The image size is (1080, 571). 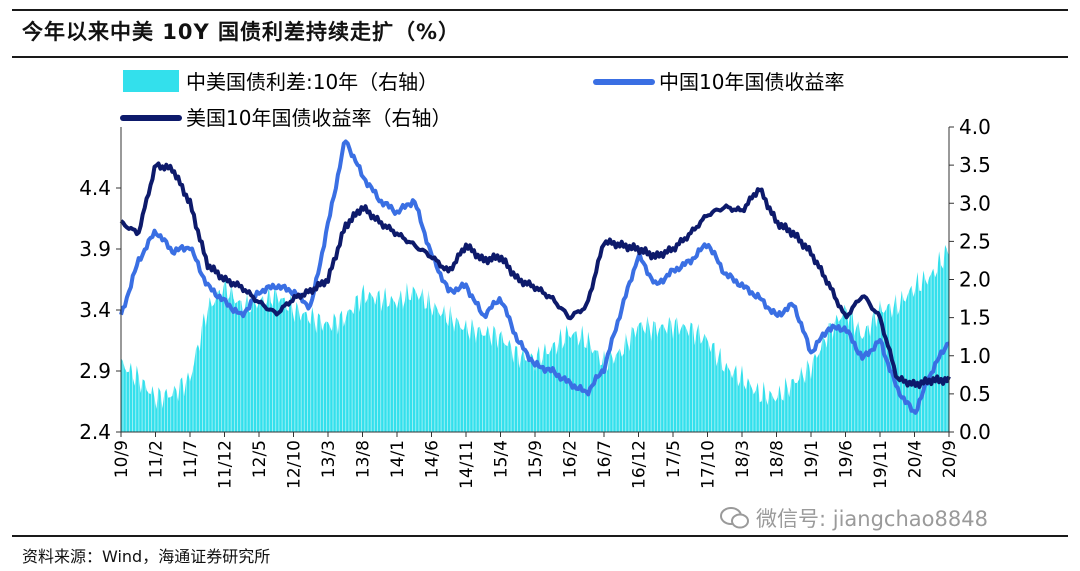 I want to click on x-tick-label: 15/4, so click(x=502, y=459).